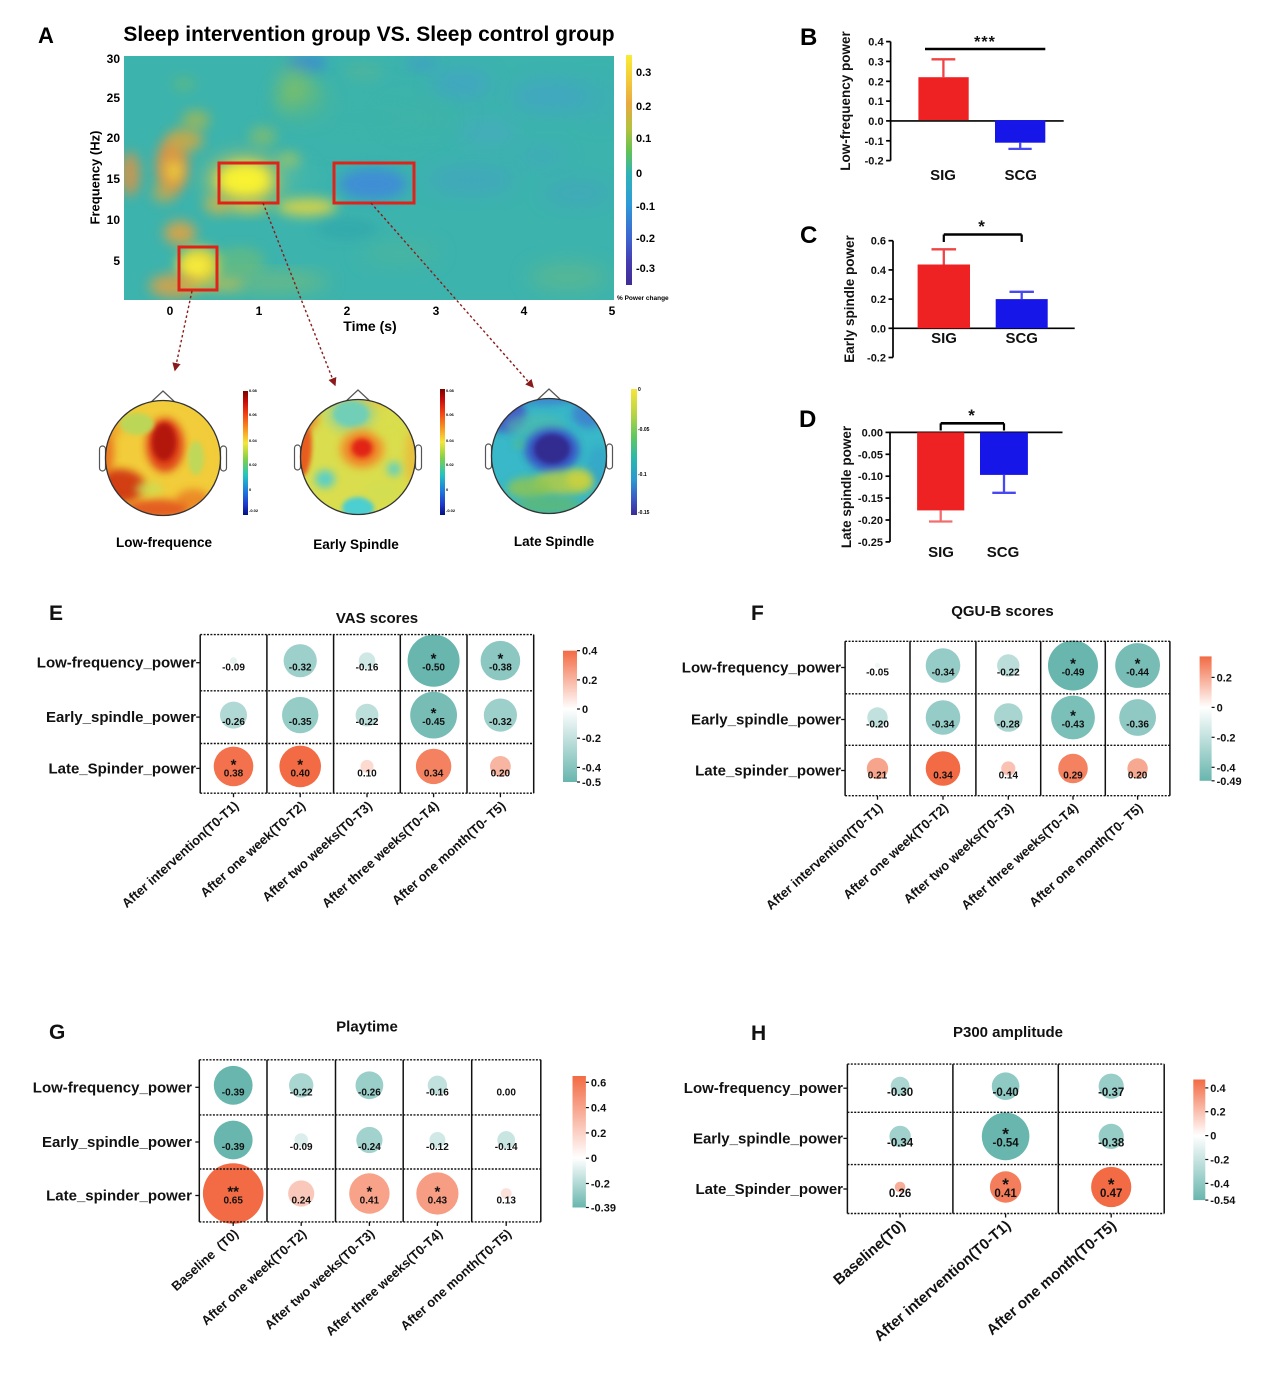 This screenshot has height=1397, width=1263. I want to click on svg-text: Late_spinder_power, so click(119, 1196).